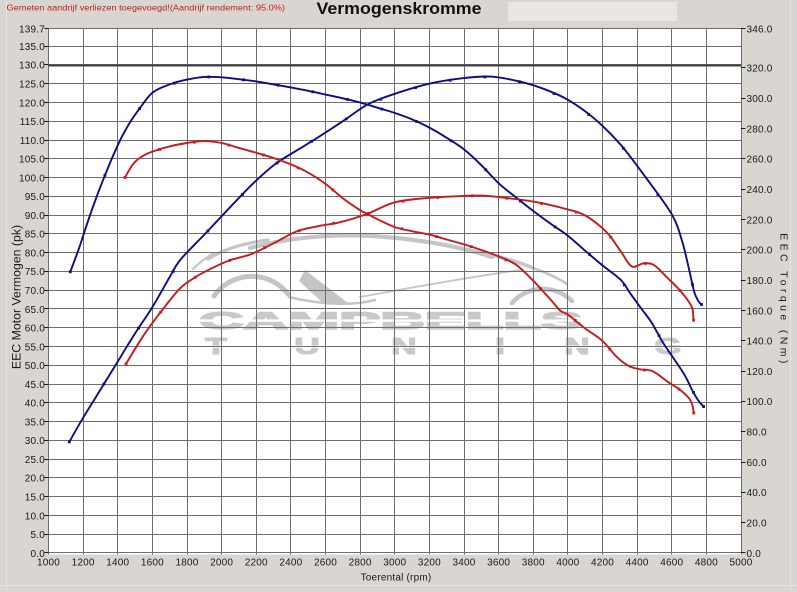  Describe the element at coordinates (35, 347) in the screenshot. I see `svg-text: 55.0` at that location.